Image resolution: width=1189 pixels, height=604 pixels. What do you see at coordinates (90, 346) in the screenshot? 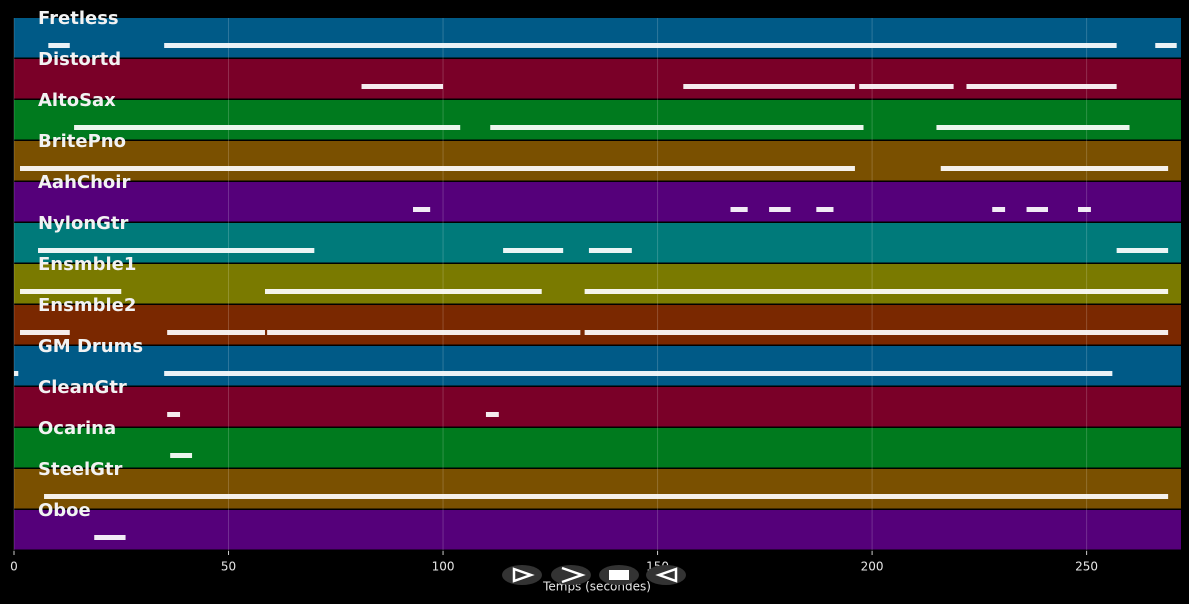
I see `track-label: GM Drums` at bounding box center [90, 346].